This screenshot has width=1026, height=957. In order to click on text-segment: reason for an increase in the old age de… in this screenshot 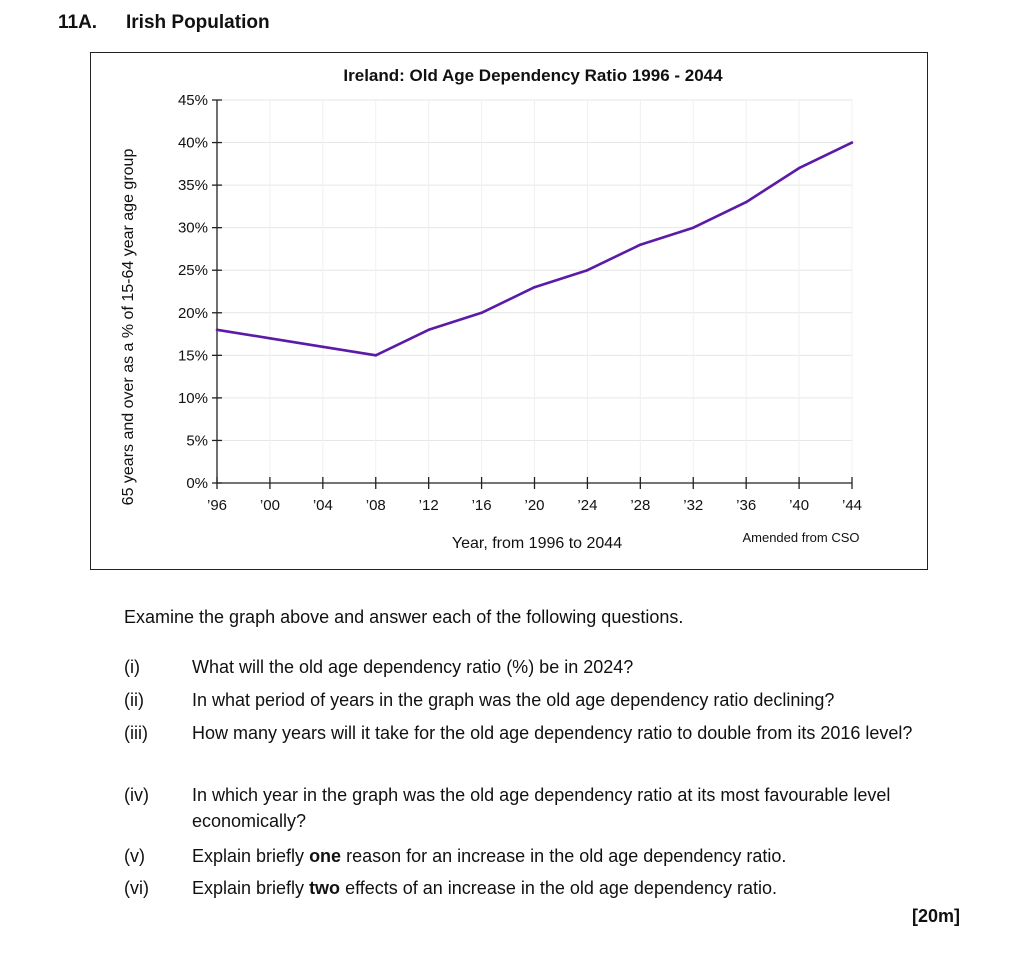, I will do `click(564, 856)`.